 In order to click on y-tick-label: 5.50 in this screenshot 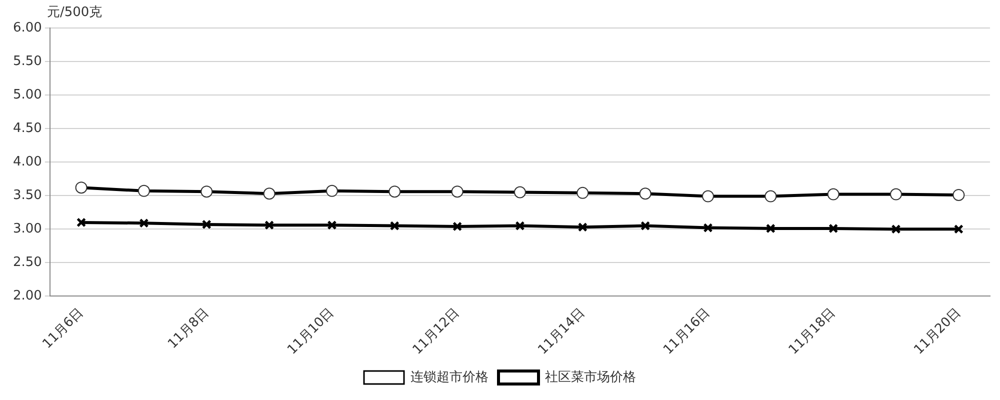, I will do `click(27, 61)`.